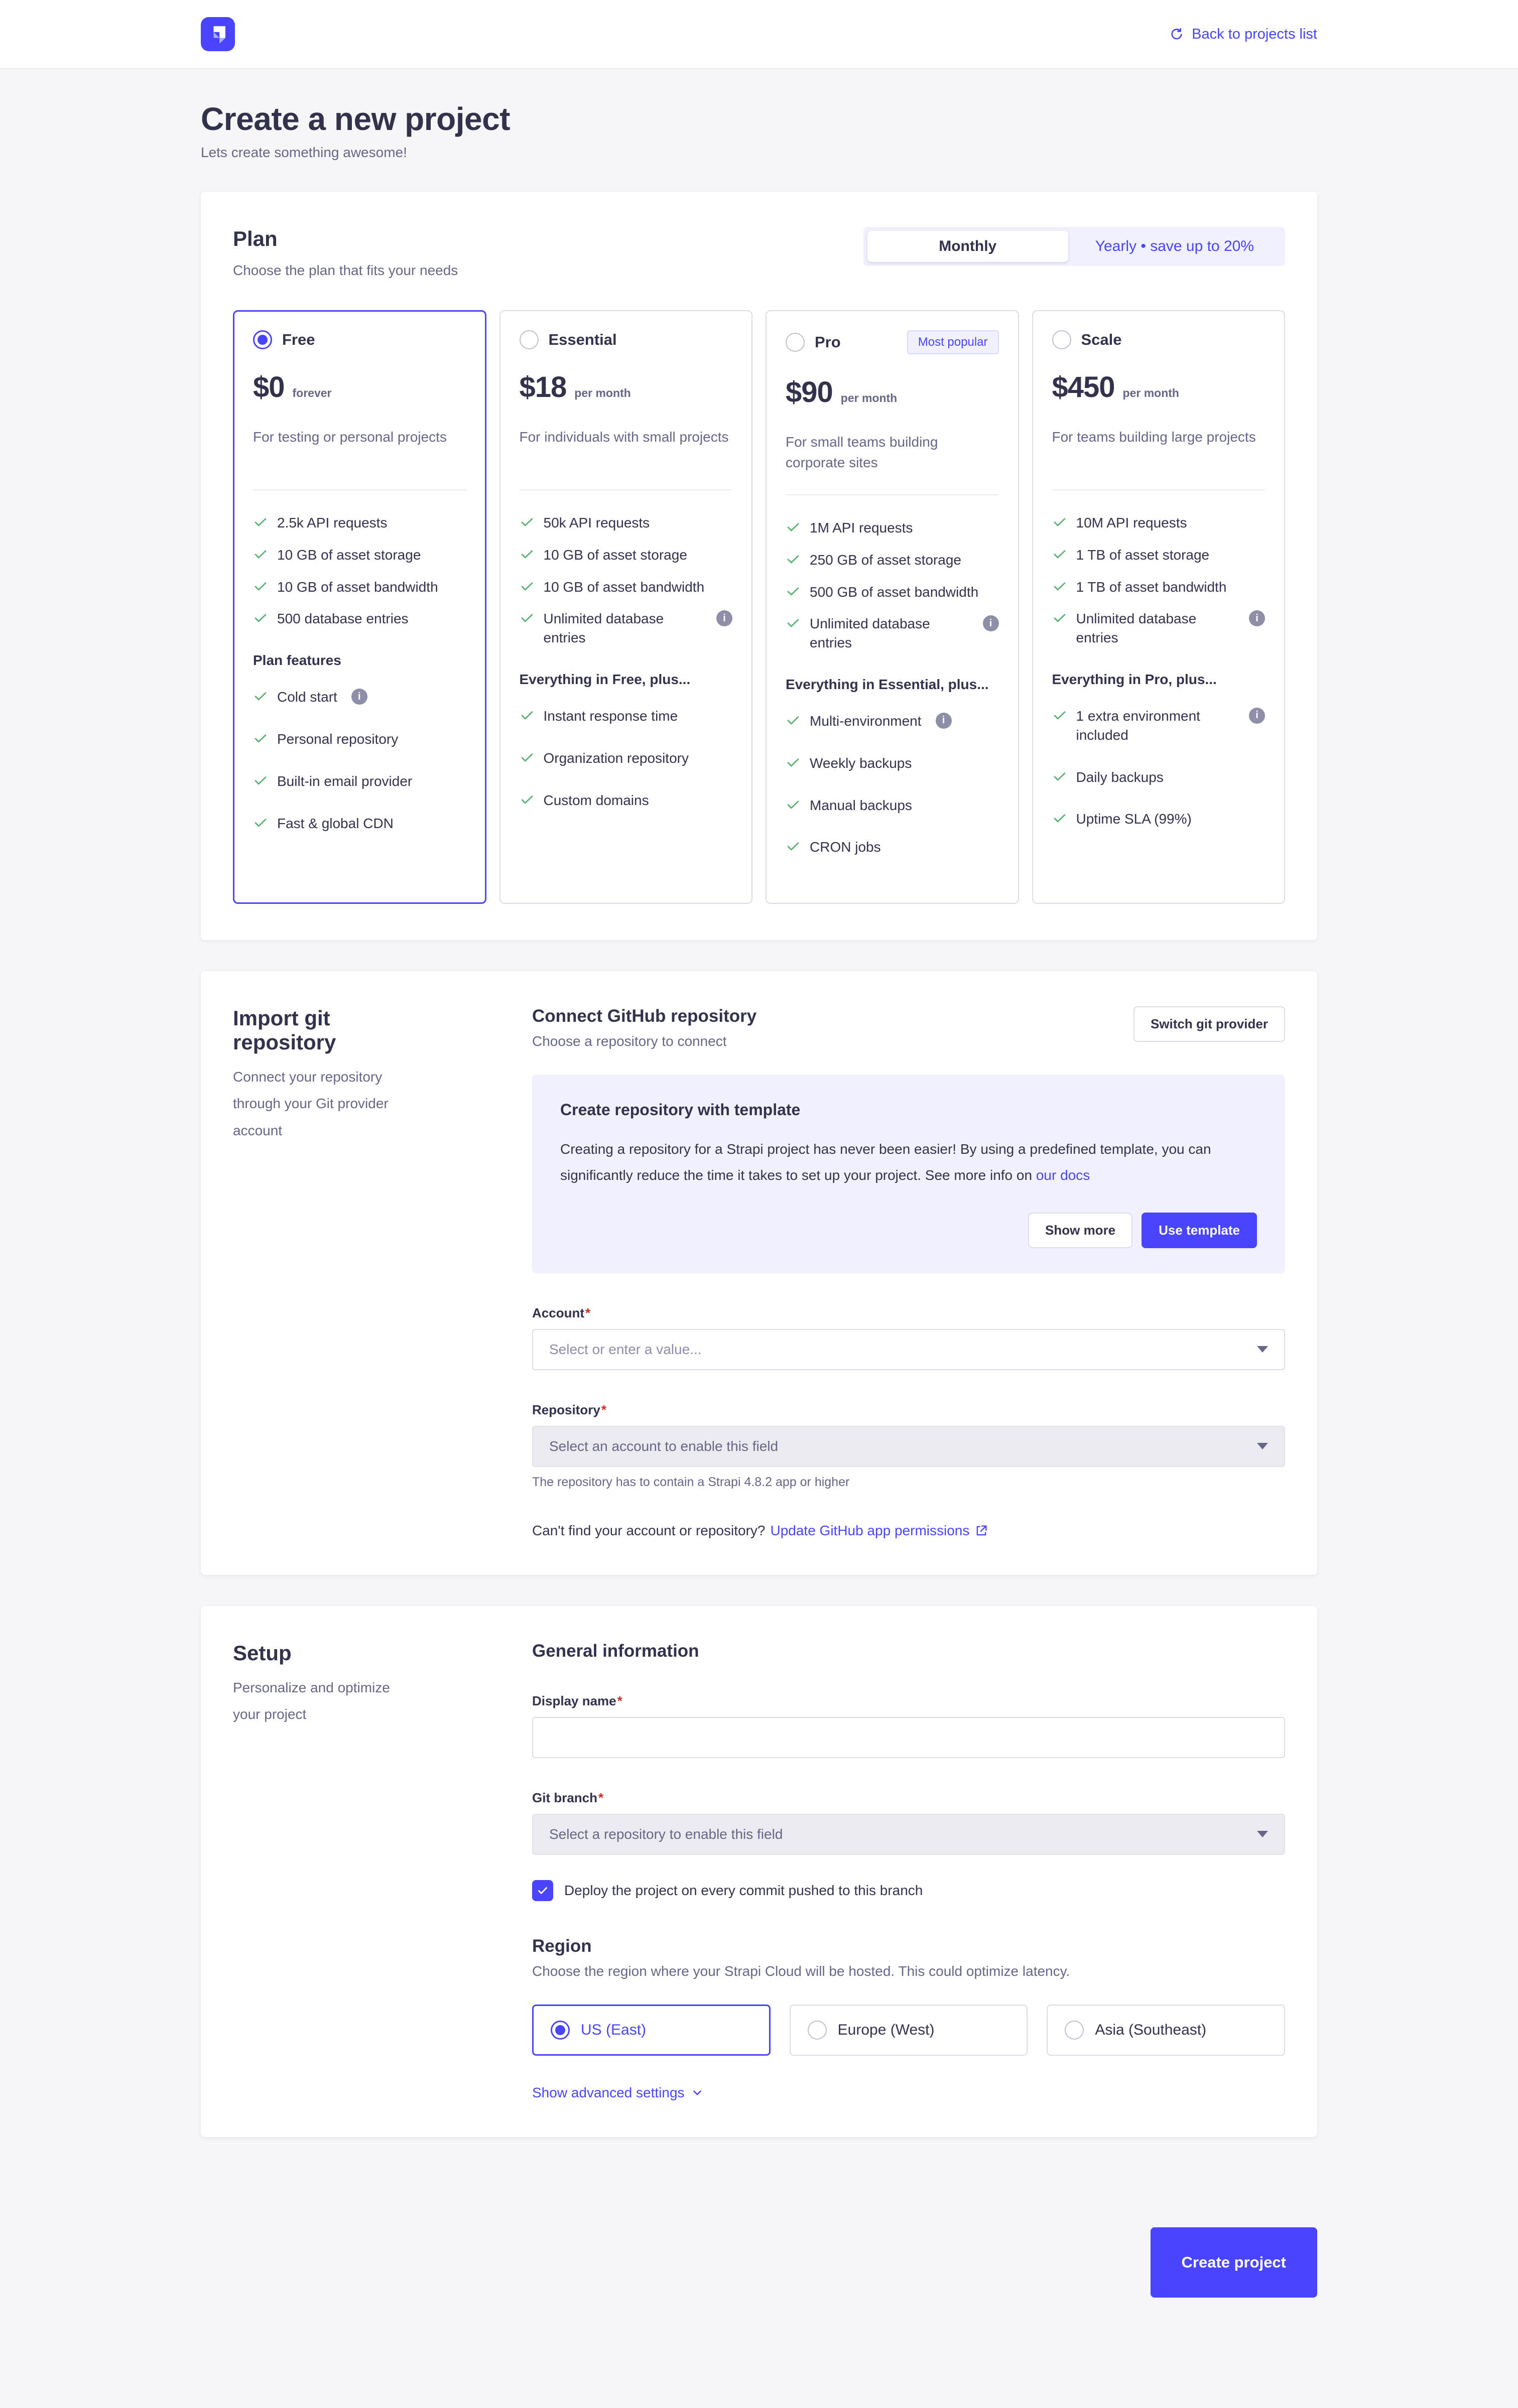  I want to click on plan-name: Essential, so click(582, 339).